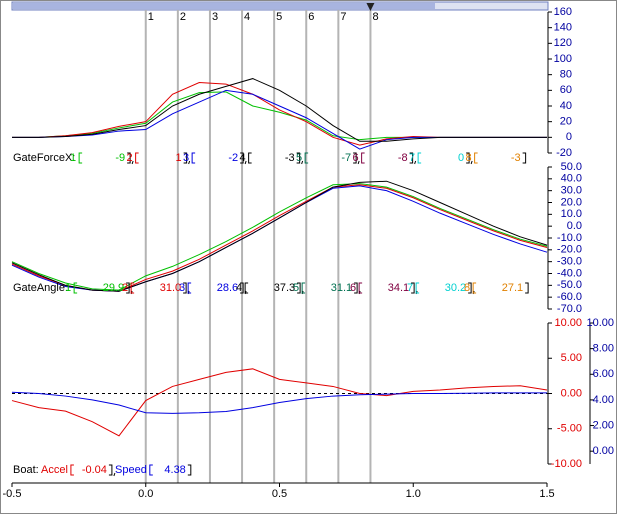  What do you see at coordinates (603, 349) in the screenshot?
I see `y2-tick-label: 8.00` at bounding box center [603, 349].